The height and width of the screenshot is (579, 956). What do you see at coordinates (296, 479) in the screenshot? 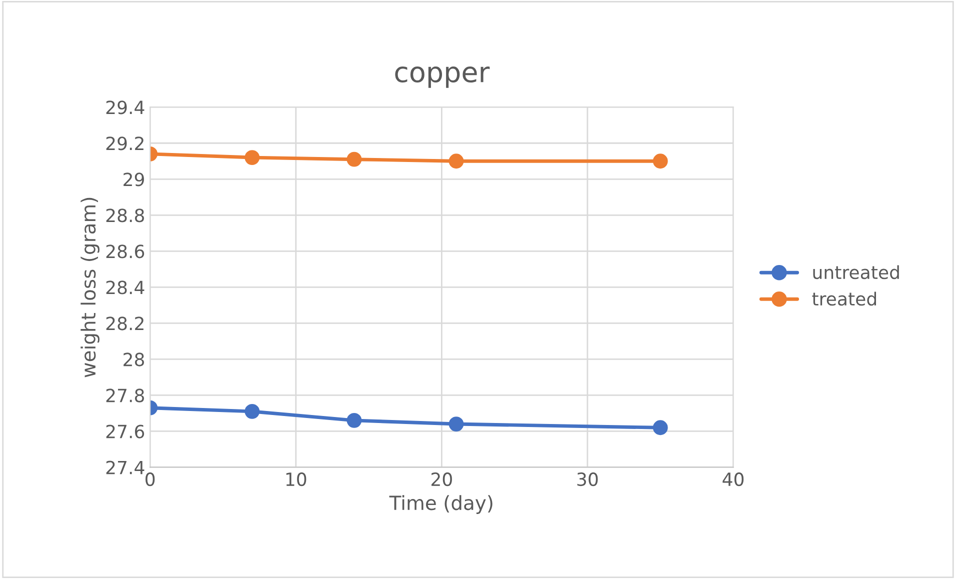
I see `x-tick-label: 10` at bounding box center [296, 479].